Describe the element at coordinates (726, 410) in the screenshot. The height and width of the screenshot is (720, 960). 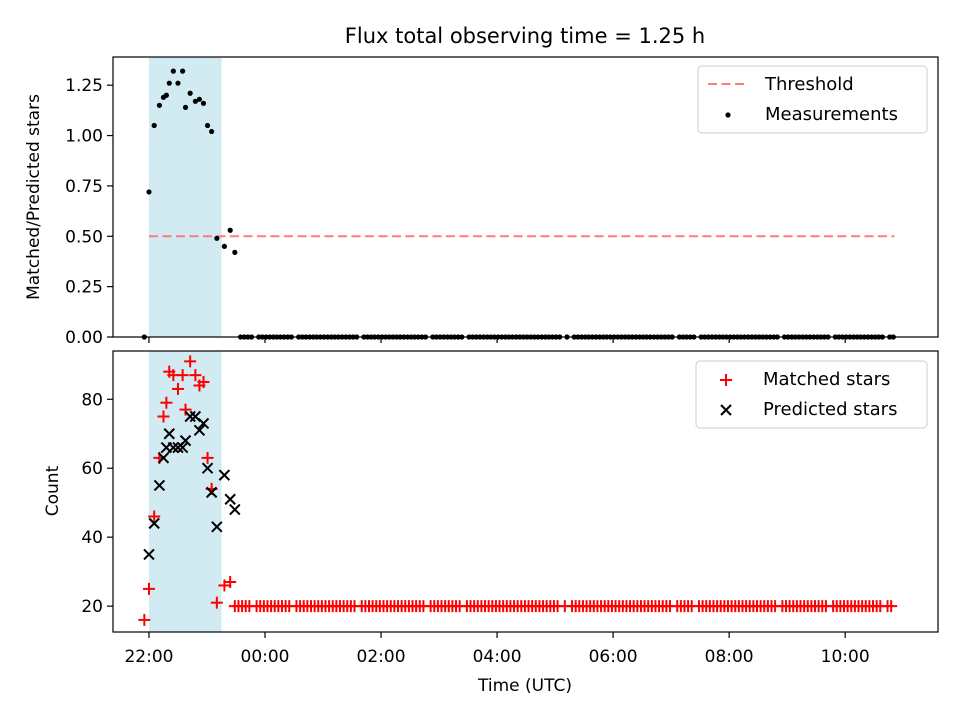
I see `legend-predicted-swatch` at that location.